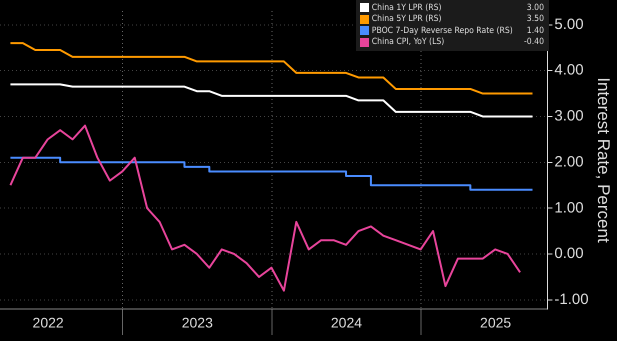 Image resolution: width=617 pixels, height=341 pixels. Describe the element at coordinates (409, 42) in the screenshot. I see `legend-label: China CPI, YoY (LS)` at that location.